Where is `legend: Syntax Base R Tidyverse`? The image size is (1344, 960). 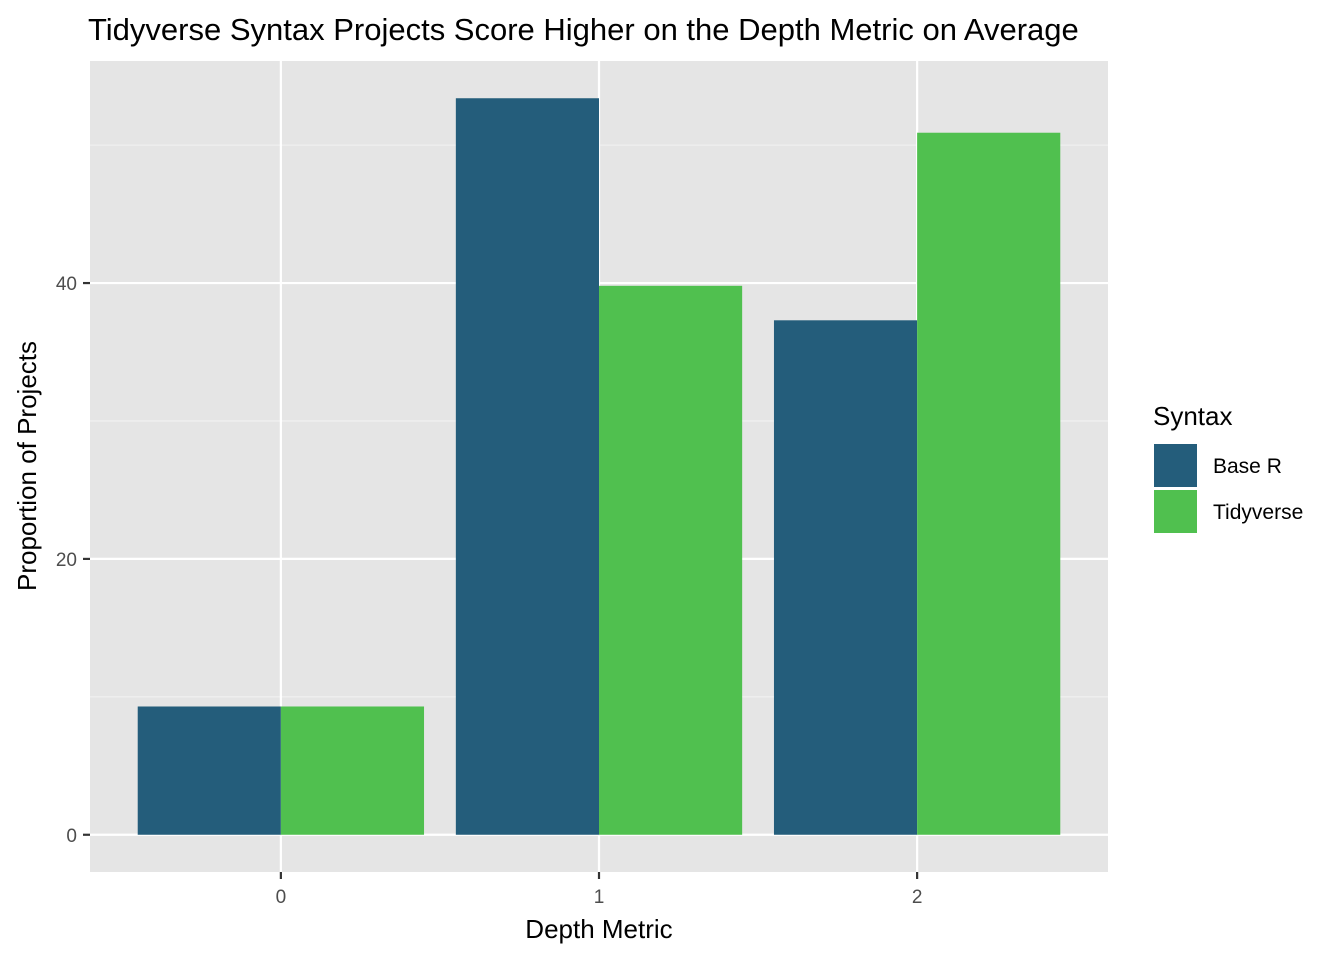 legend: Syntax Base R Tidyverse is located at coordinates (1228, 467).